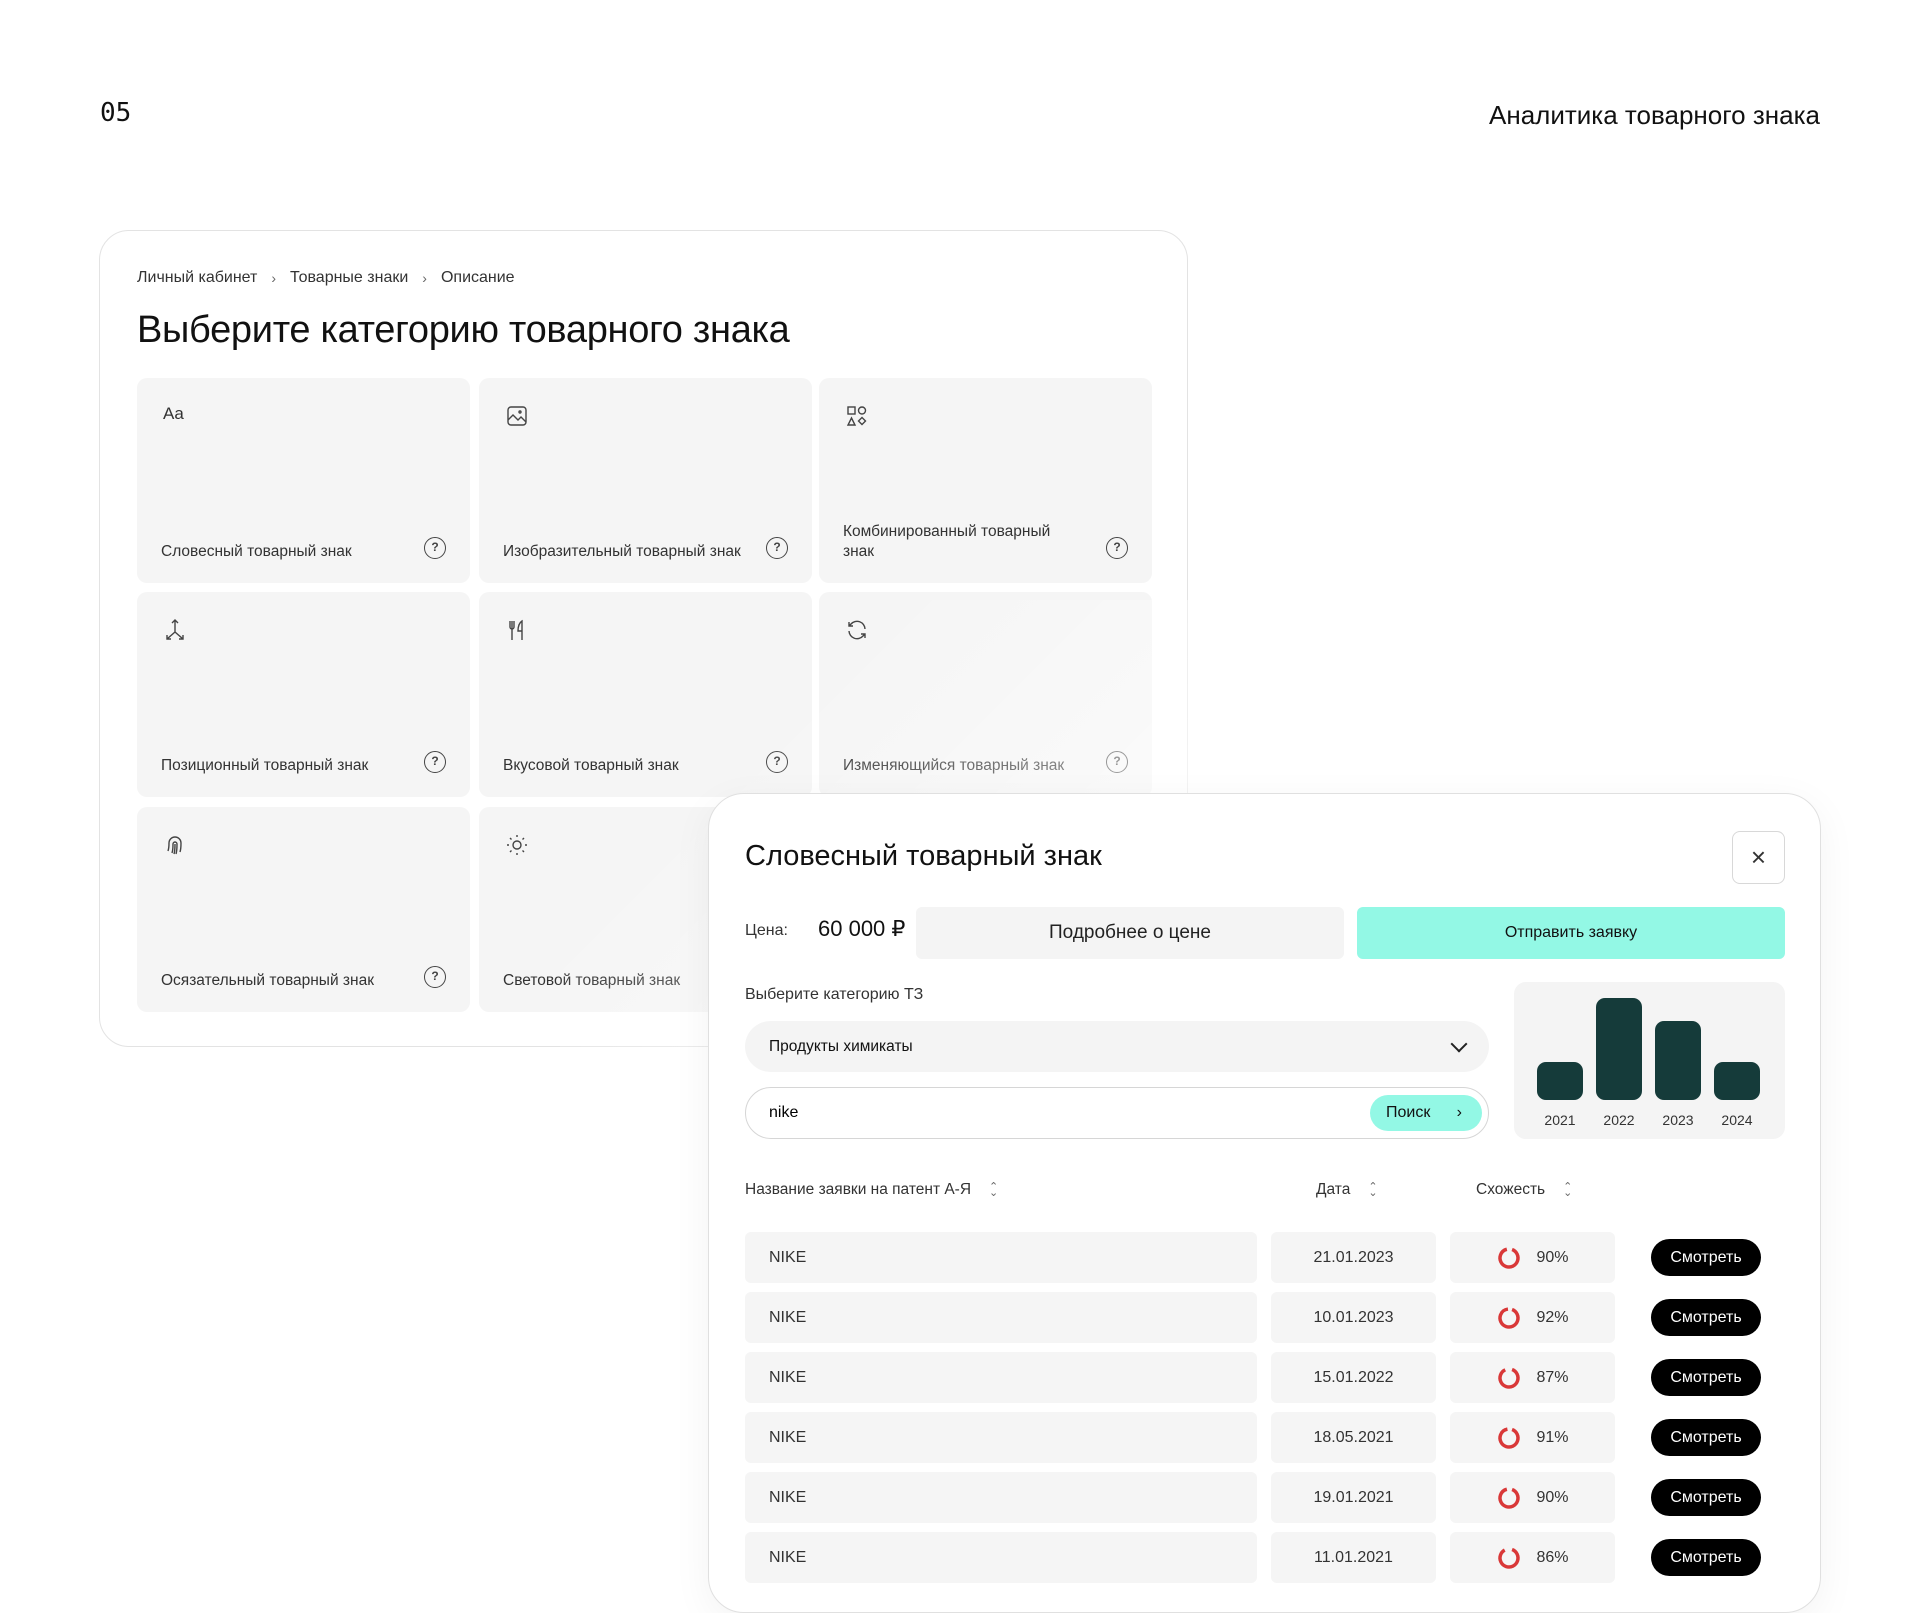  I want to click on breadcrumb-item: Описание, so click(477, 277).